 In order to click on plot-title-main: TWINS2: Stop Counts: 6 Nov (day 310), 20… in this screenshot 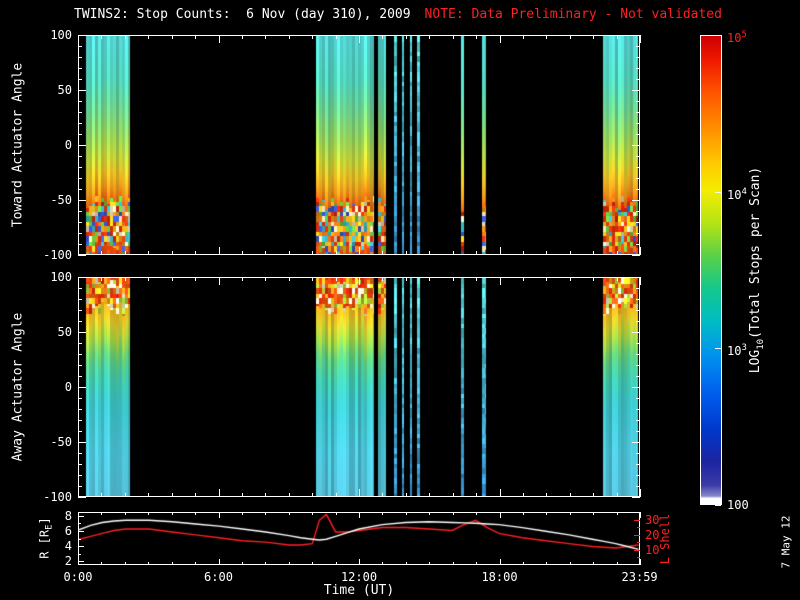, I will do `click(242, 14)`.